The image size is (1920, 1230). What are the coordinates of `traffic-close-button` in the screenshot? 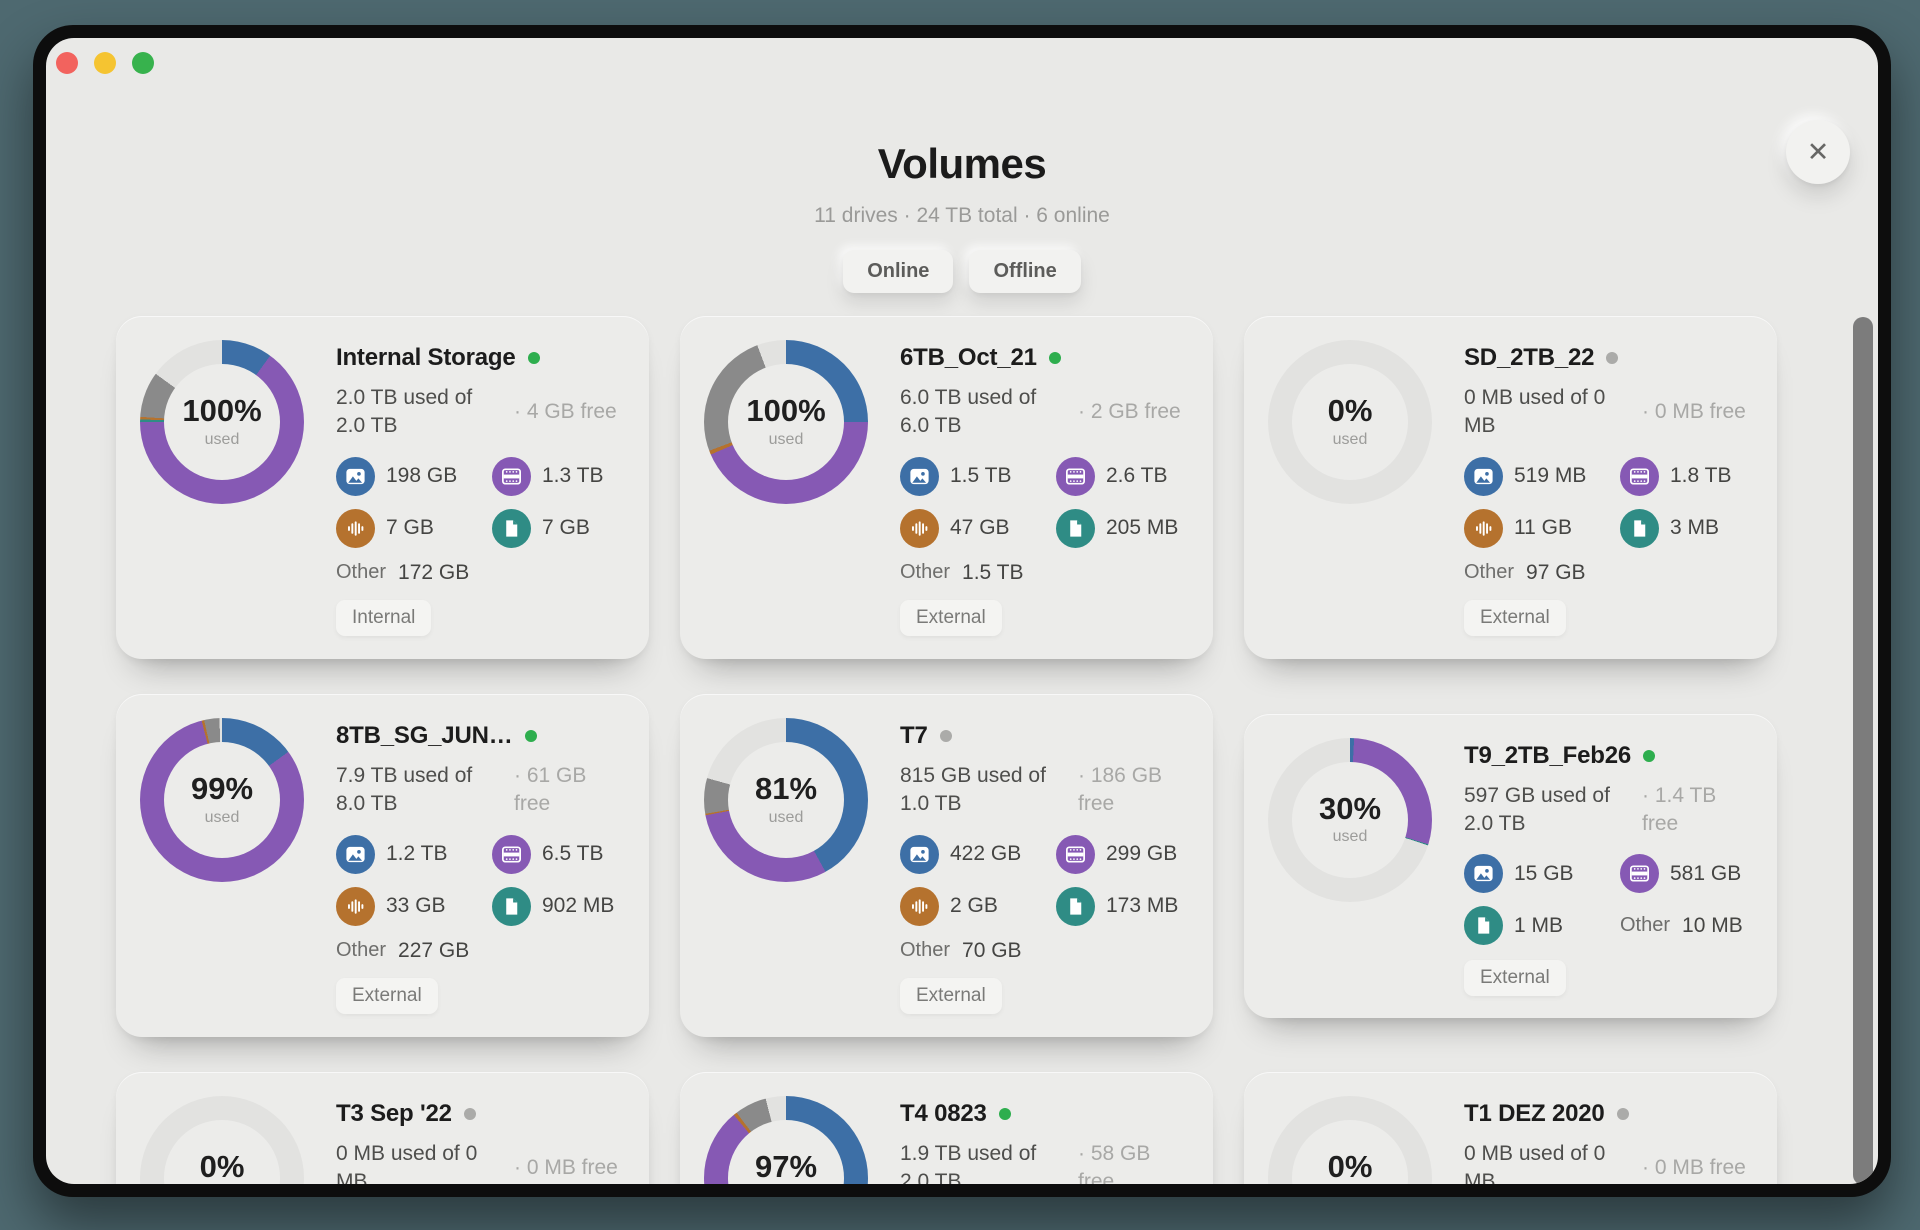 It's located at (67, 63).